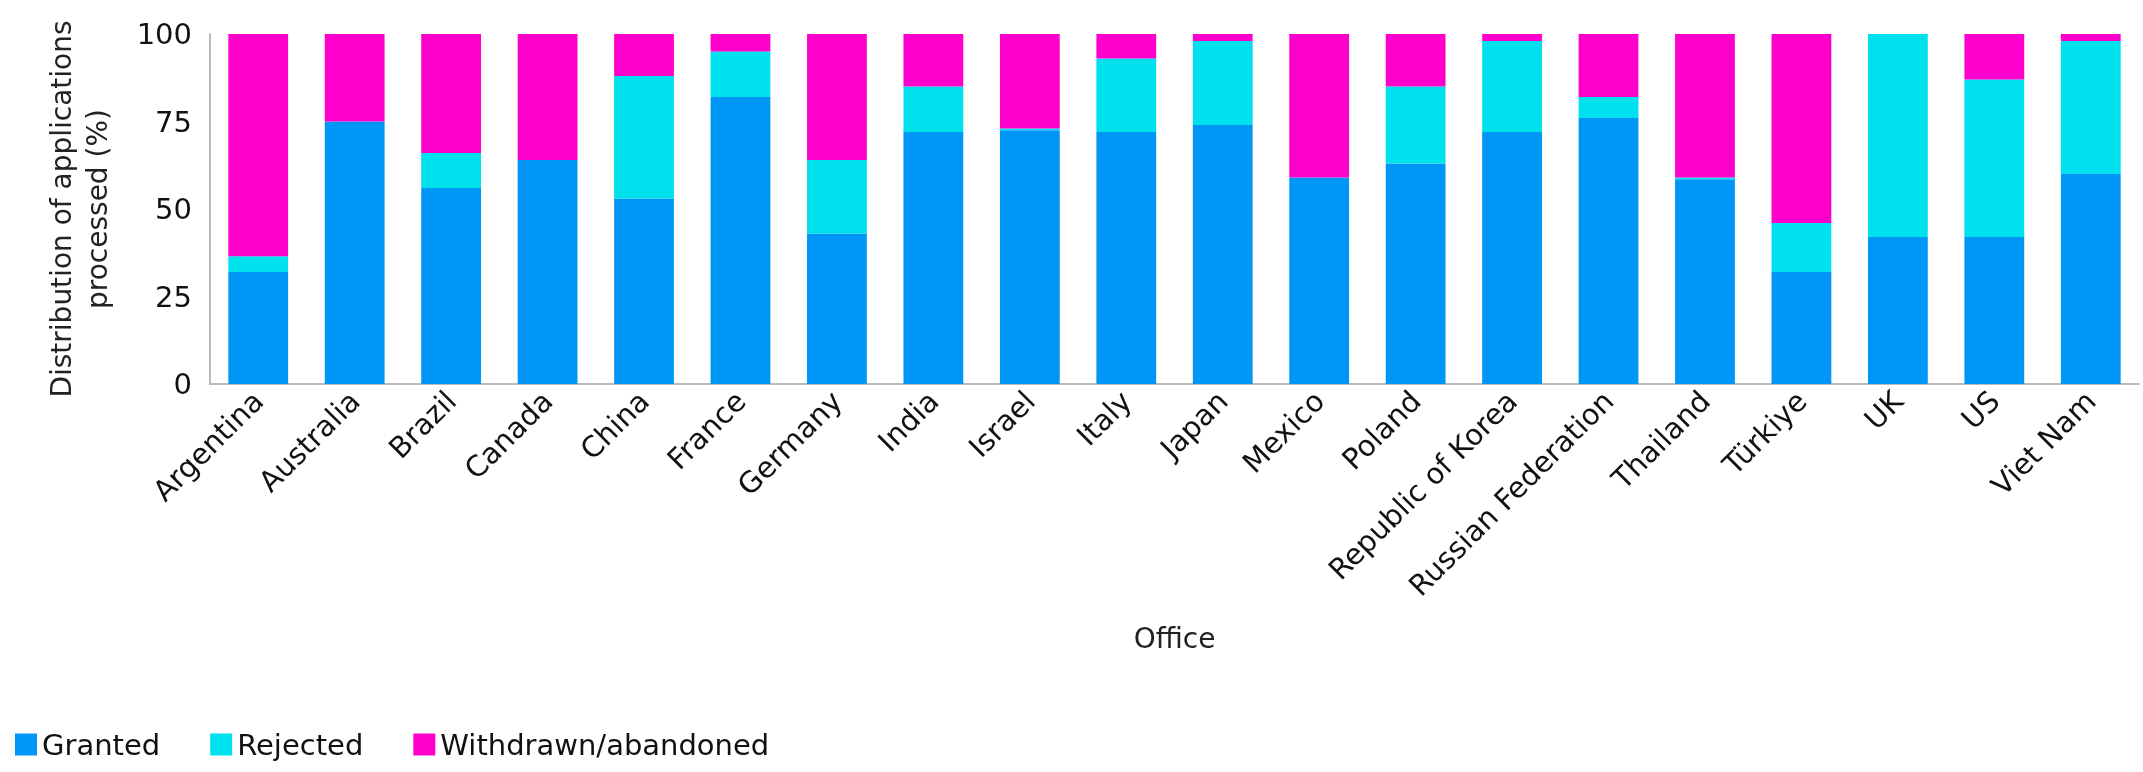  What do you see at coordinates (605, 744) in the screenshot?
I see `legend-label: Withdrawn/abandoned` at bounding box center [605, 744].